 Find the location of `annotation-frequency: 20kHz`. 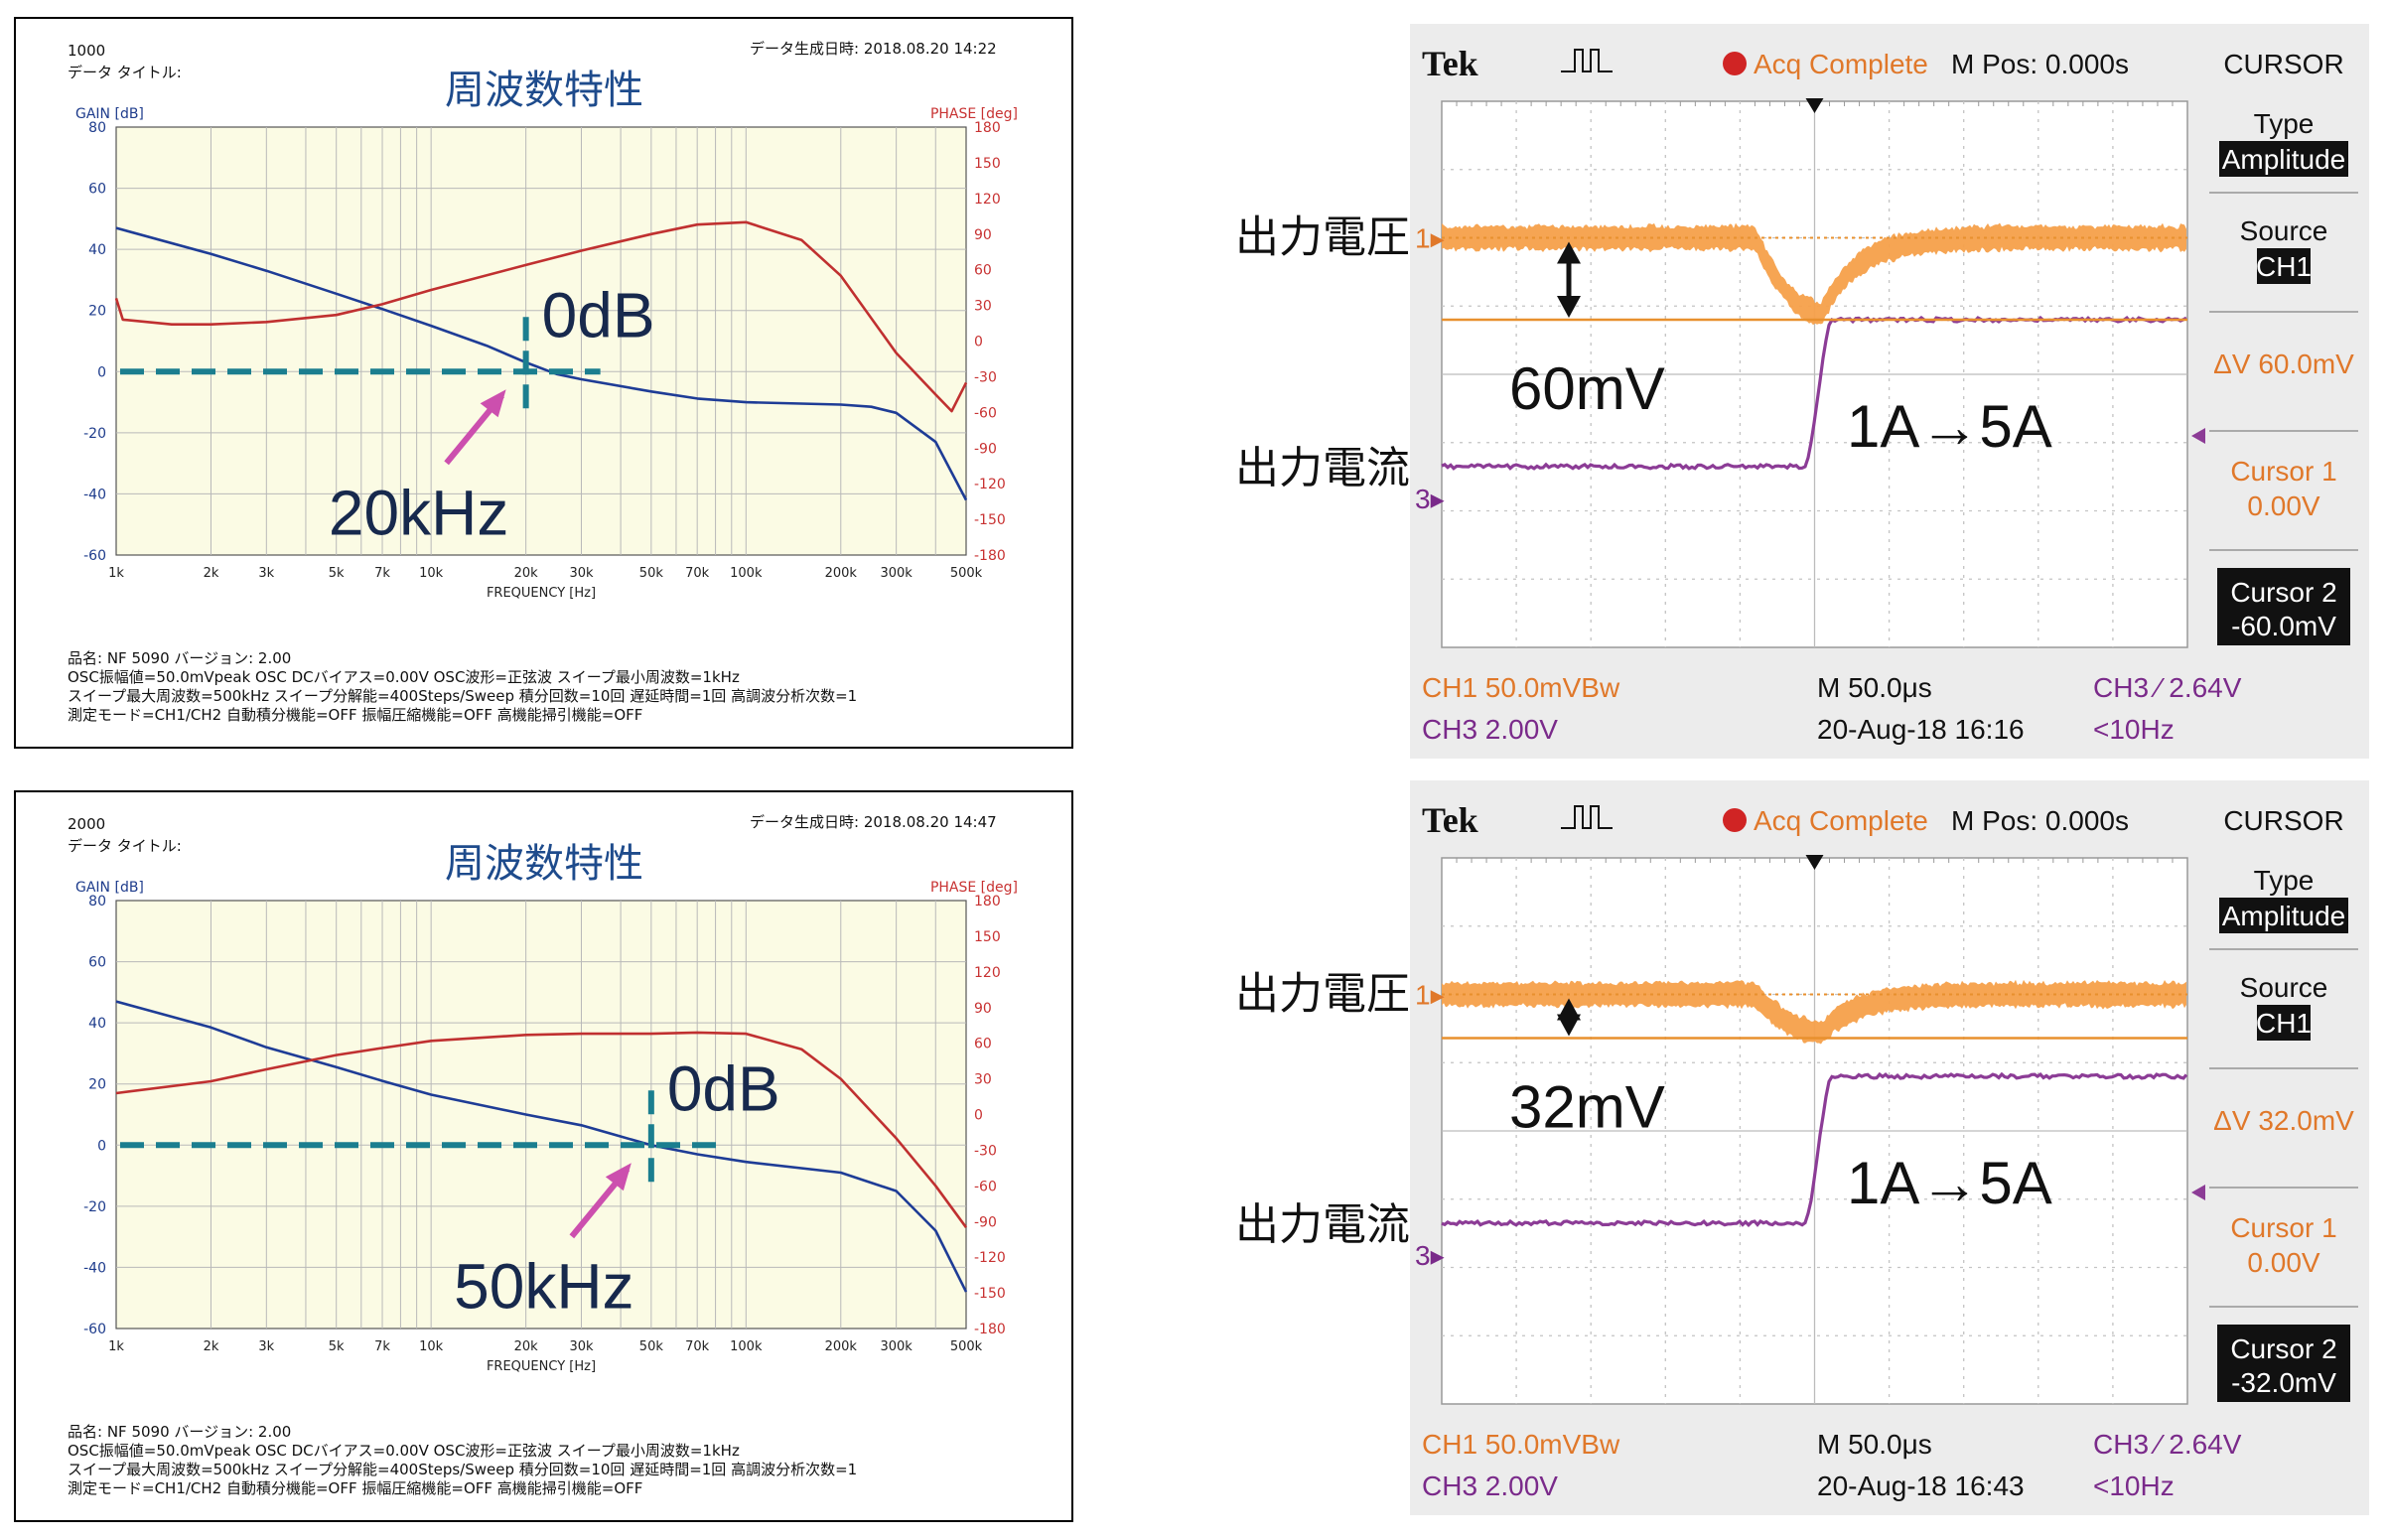

annotation-frequency: 20kHz is located at coordinates (419, 512).